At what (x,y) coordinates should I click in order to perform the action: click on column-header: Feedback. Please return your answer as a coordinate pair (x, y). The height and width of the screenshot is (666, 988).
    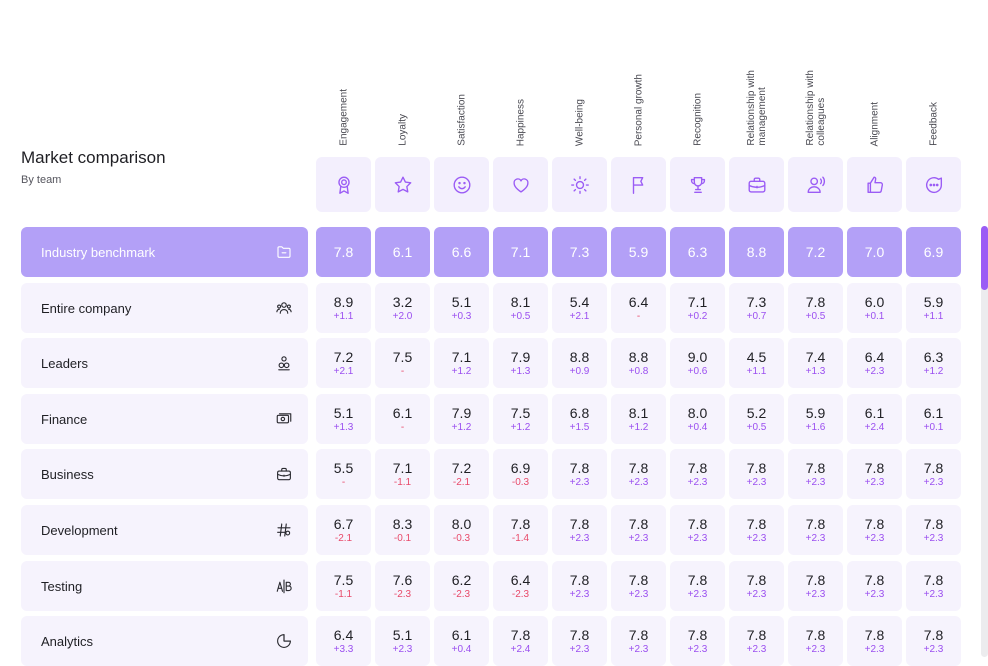
    Looking at the image, I should click on (933, 97).